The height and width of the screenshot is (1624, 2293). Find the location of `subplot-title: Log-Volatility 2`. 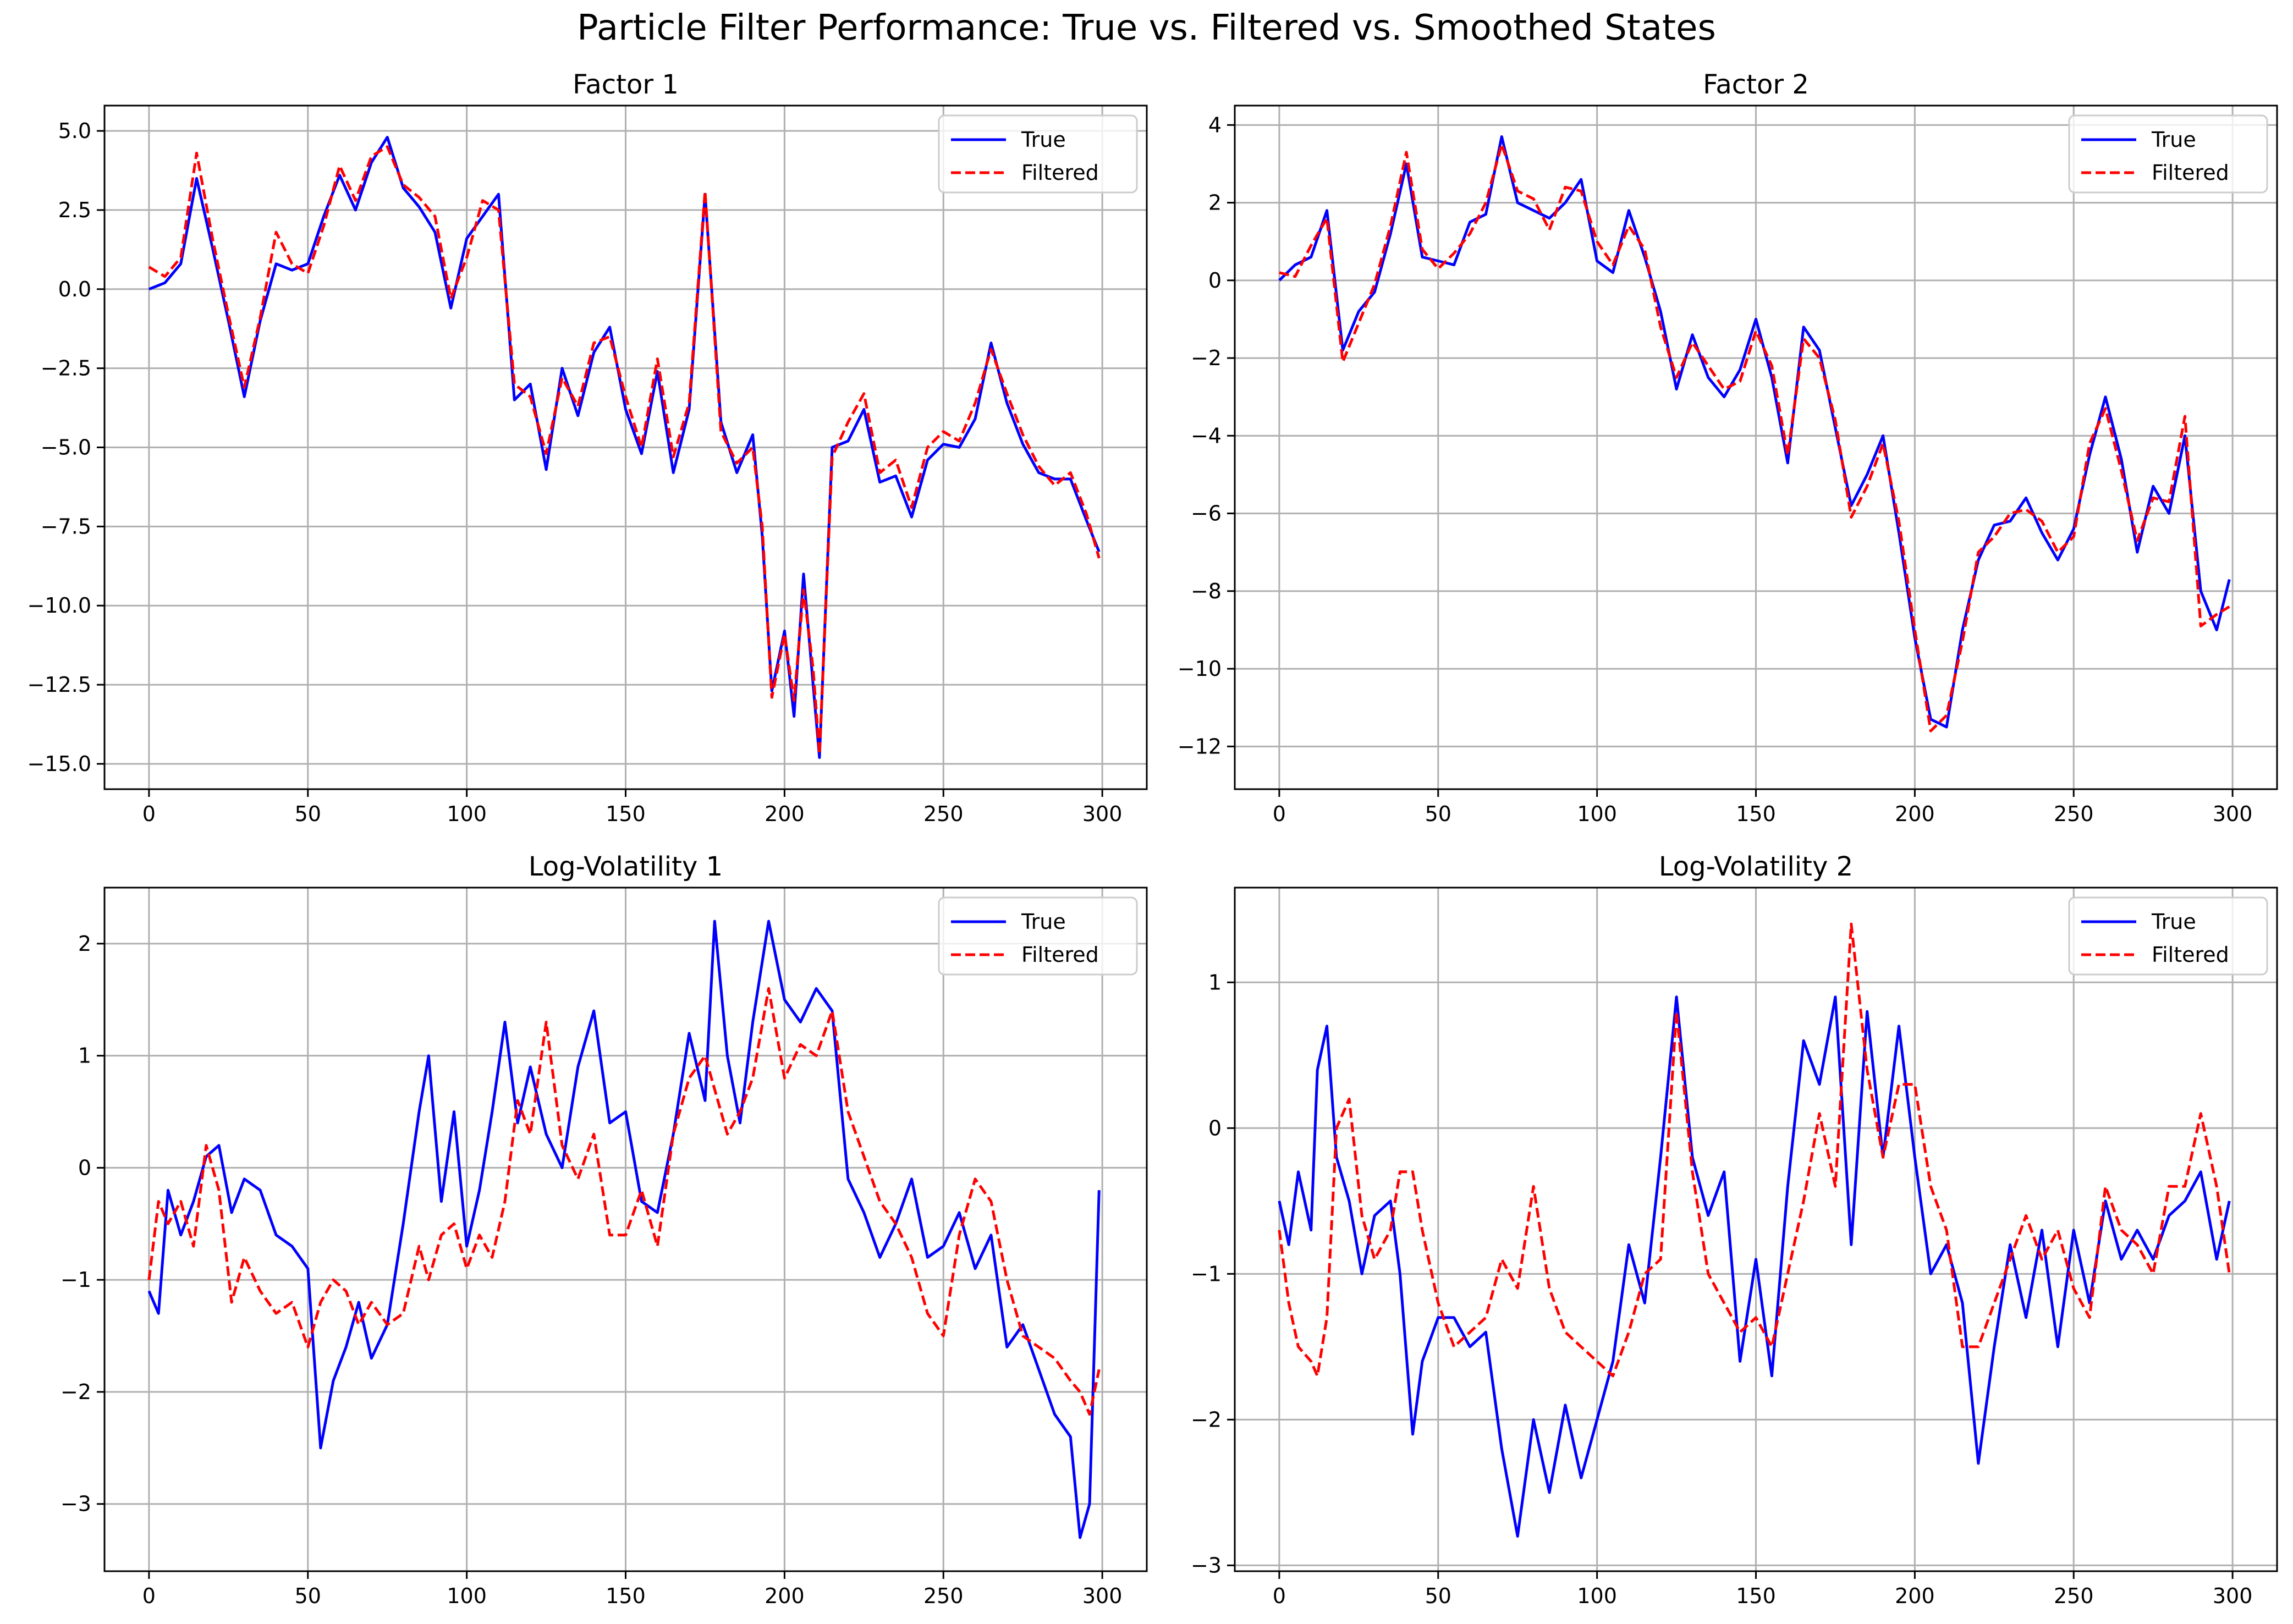

subplot-title: Log-Volatility 2 is located at coordinates (1756, 866).